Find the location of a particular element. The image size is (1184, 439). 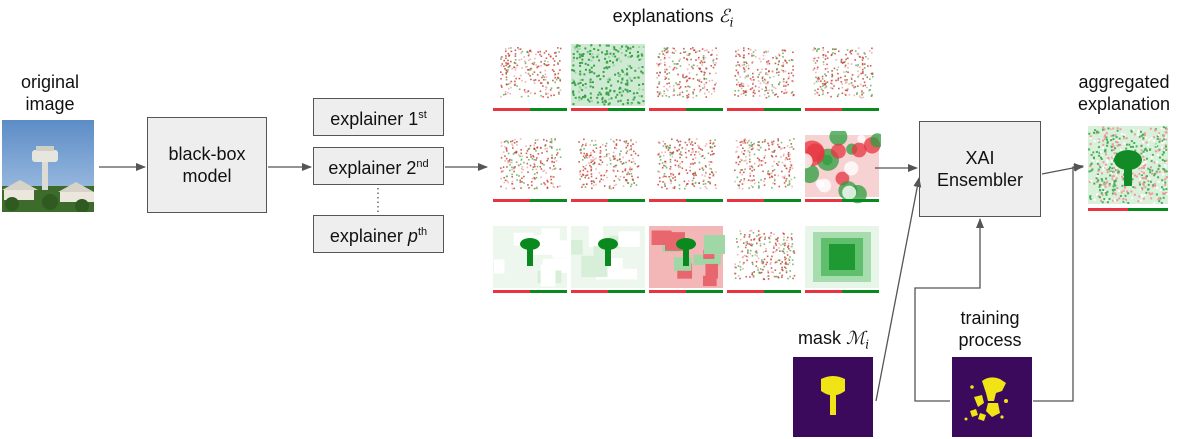

black-box-label-line1: black-box is located at coordinates (207, 154).